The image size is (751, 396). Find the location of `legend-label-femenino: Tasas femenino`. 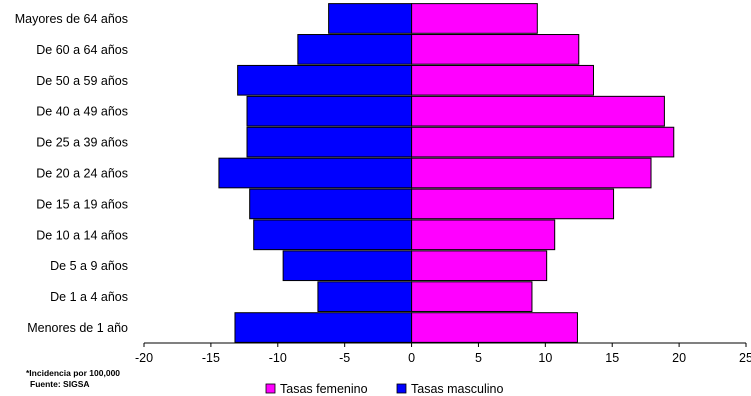

legend-label-femenino: Tasas femenino is located at coordinates (324, 389).